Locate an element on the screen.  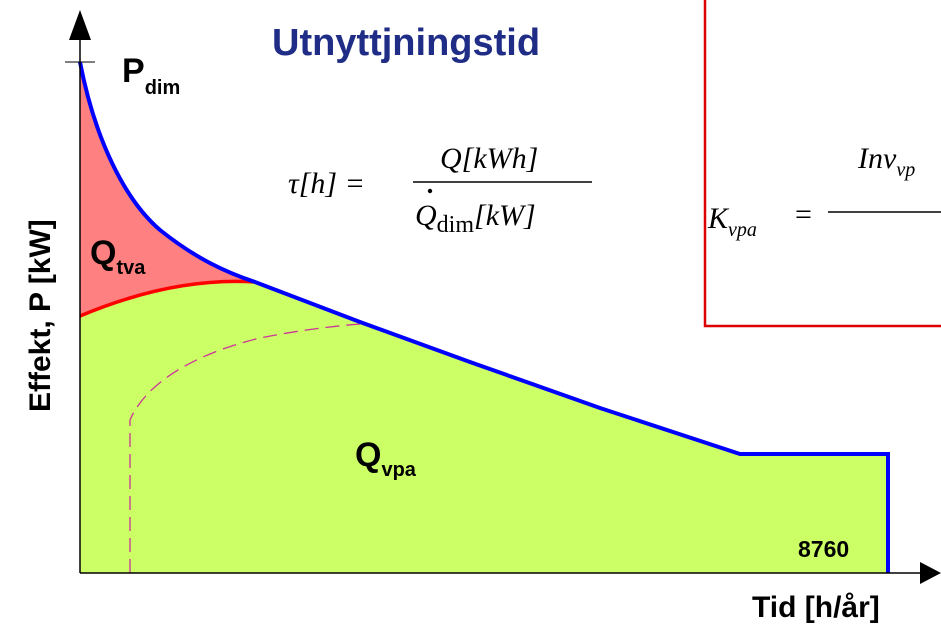
utilization-time-formula: τ[h] = Q[kWh] Qdim[kW] is located at coordinates (440, 190).